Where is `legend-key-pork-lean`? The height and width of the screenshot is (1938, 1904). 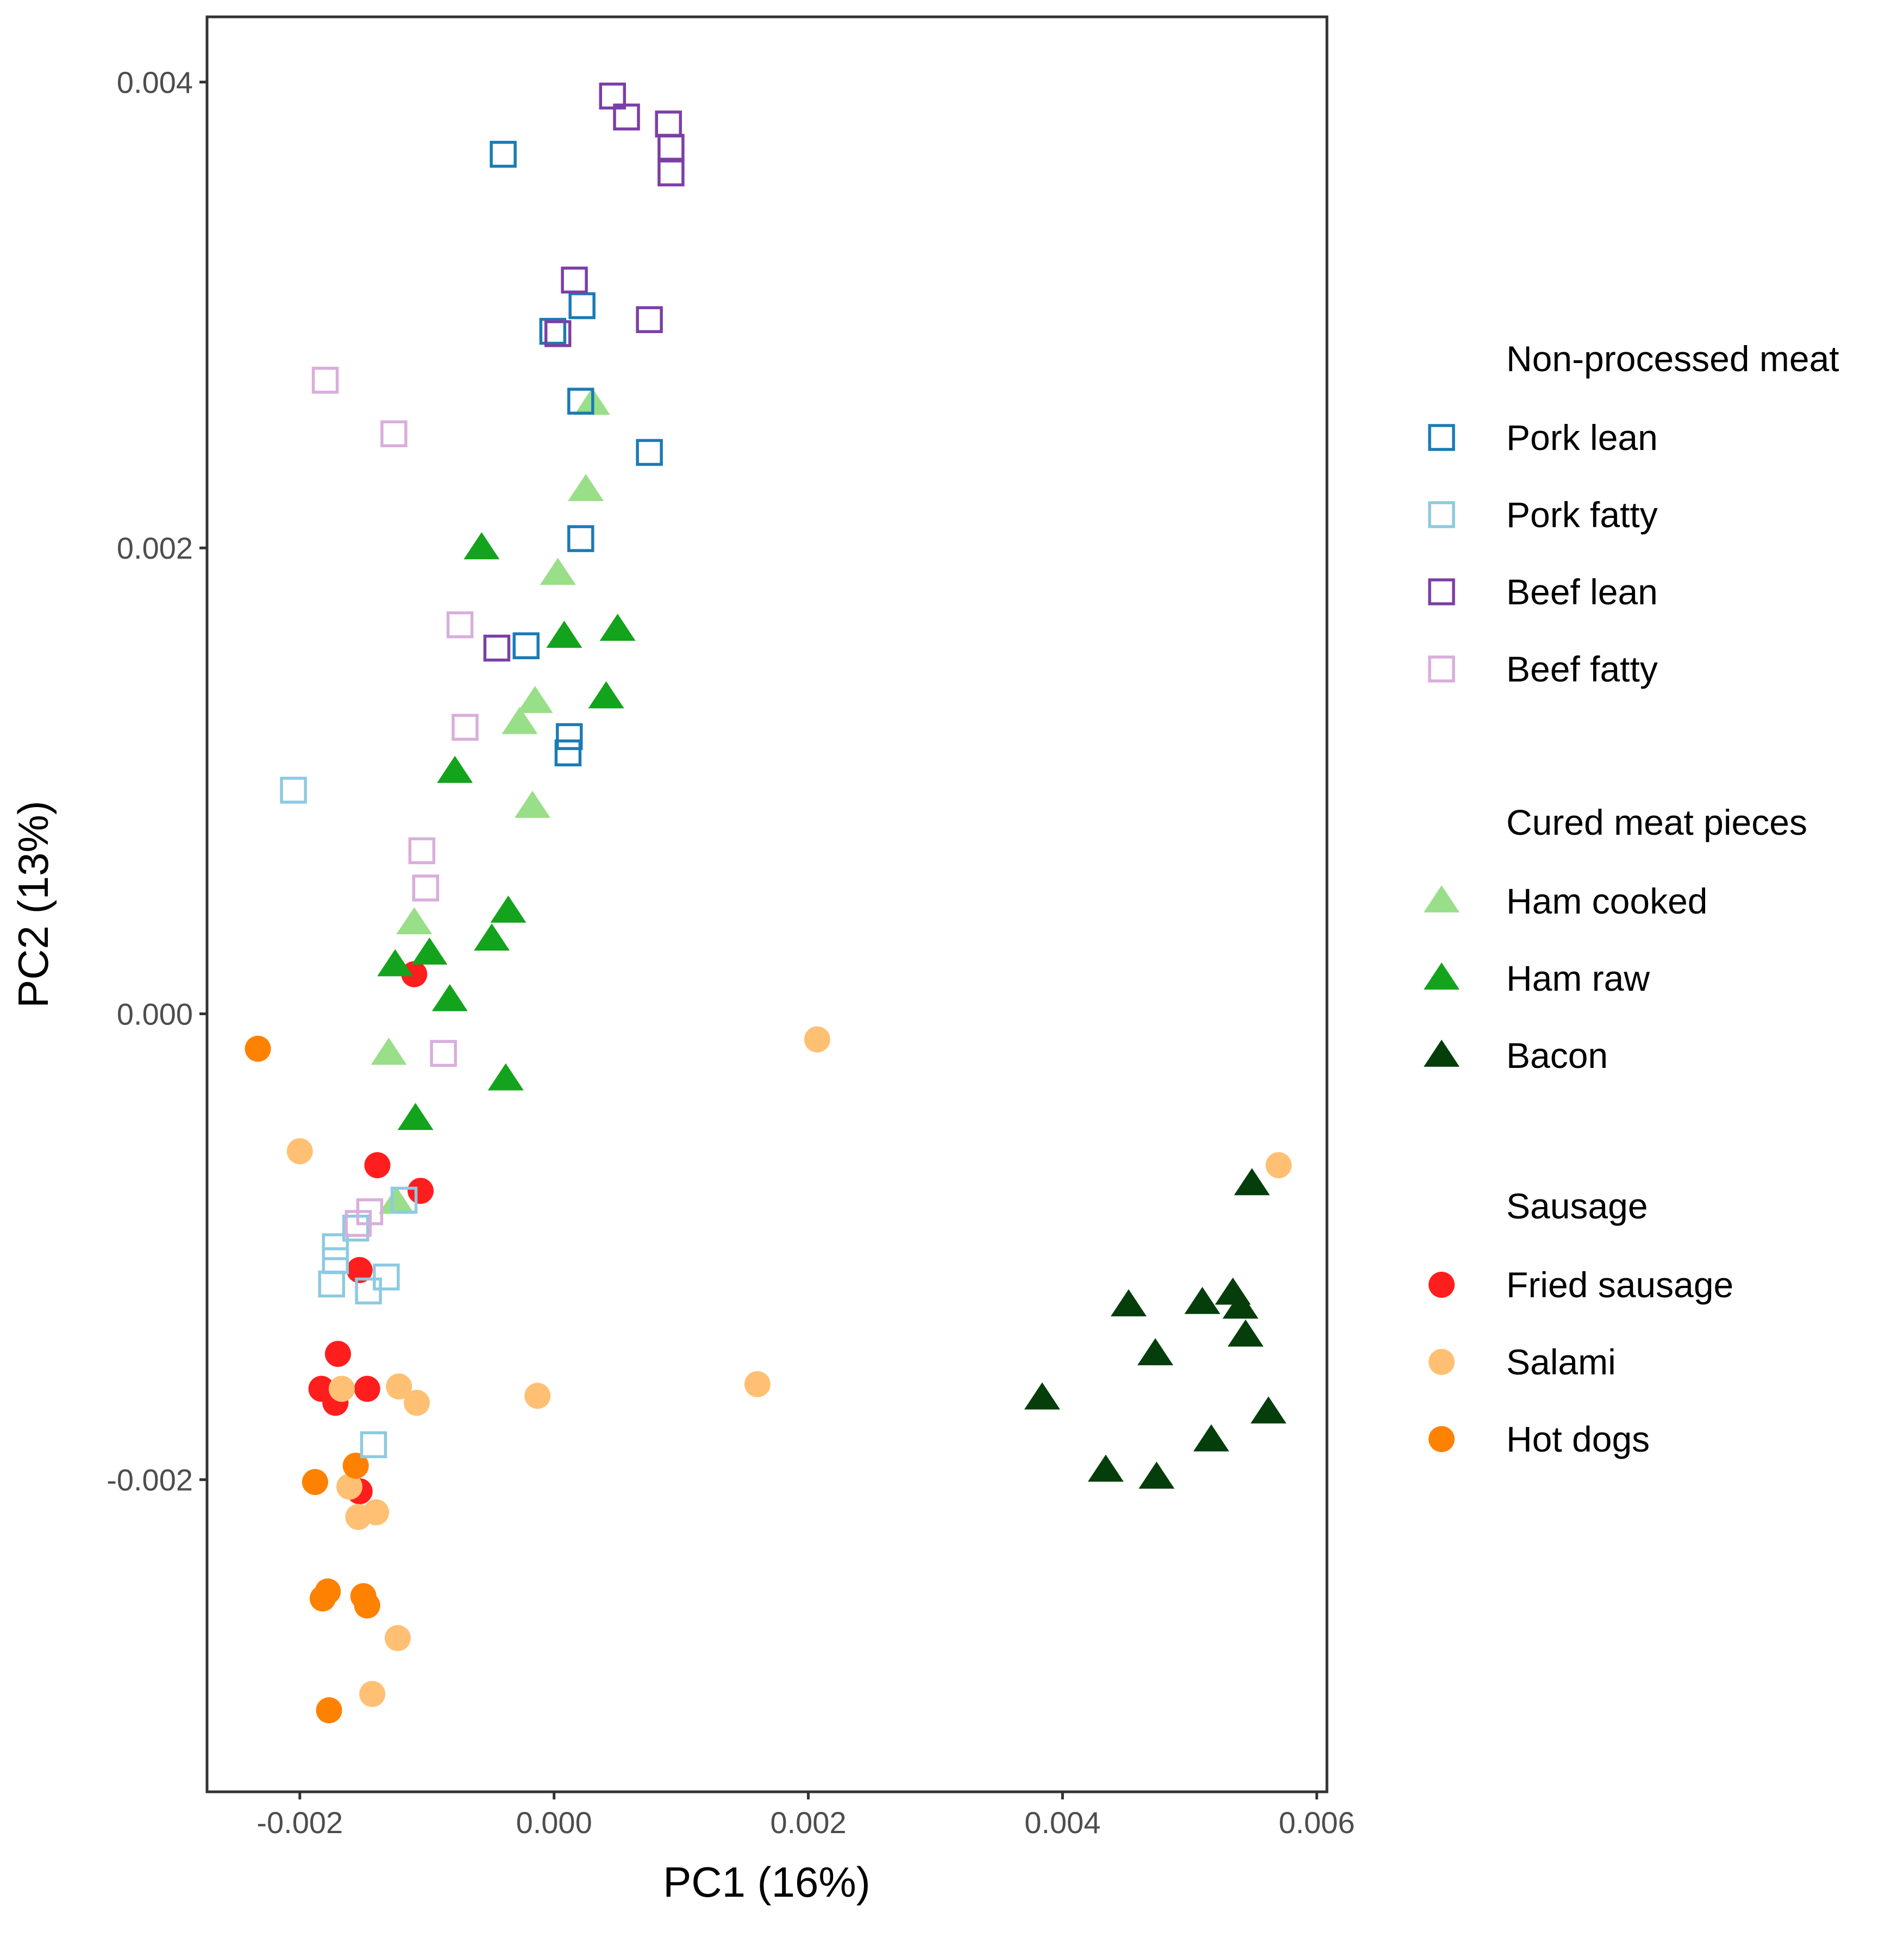 legend-key-pork-lean is located at coordinates (1441, 437).